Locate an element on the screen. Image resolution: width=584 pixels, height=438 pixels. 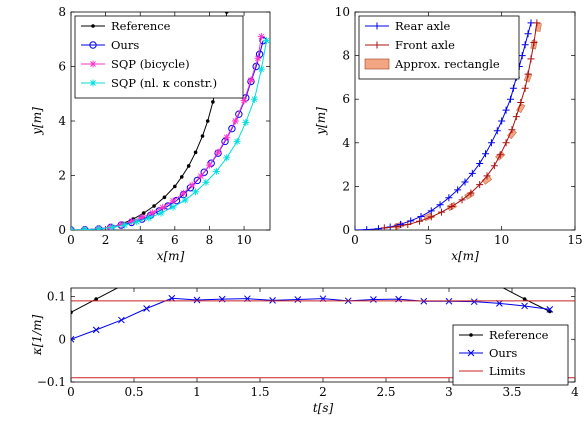
y-tick-label: 4 is located at coordinates (346, 143).